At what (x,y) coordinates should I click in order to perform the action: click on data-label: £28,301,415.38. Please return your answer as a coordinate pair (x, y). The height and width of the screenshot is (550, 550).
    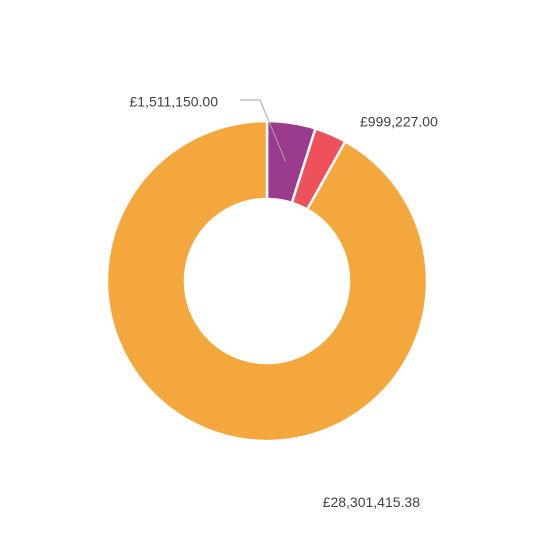
    Looking at the image, I should click on (372, 502).